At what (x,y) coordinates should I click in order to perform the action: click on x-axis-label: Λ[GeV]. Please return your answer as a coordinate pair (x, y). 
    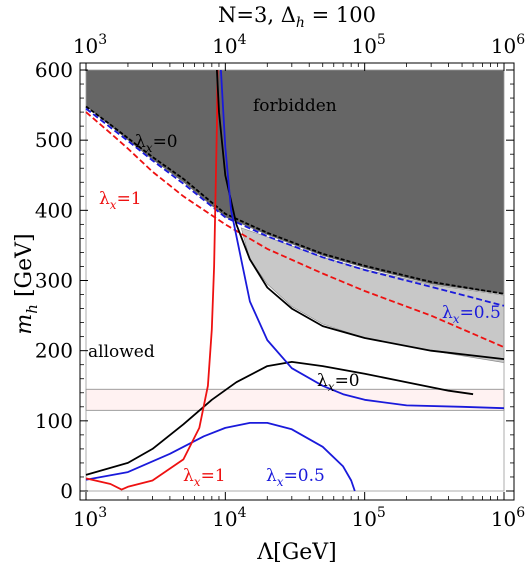
    Looking at the image, I should click on (296, 552).